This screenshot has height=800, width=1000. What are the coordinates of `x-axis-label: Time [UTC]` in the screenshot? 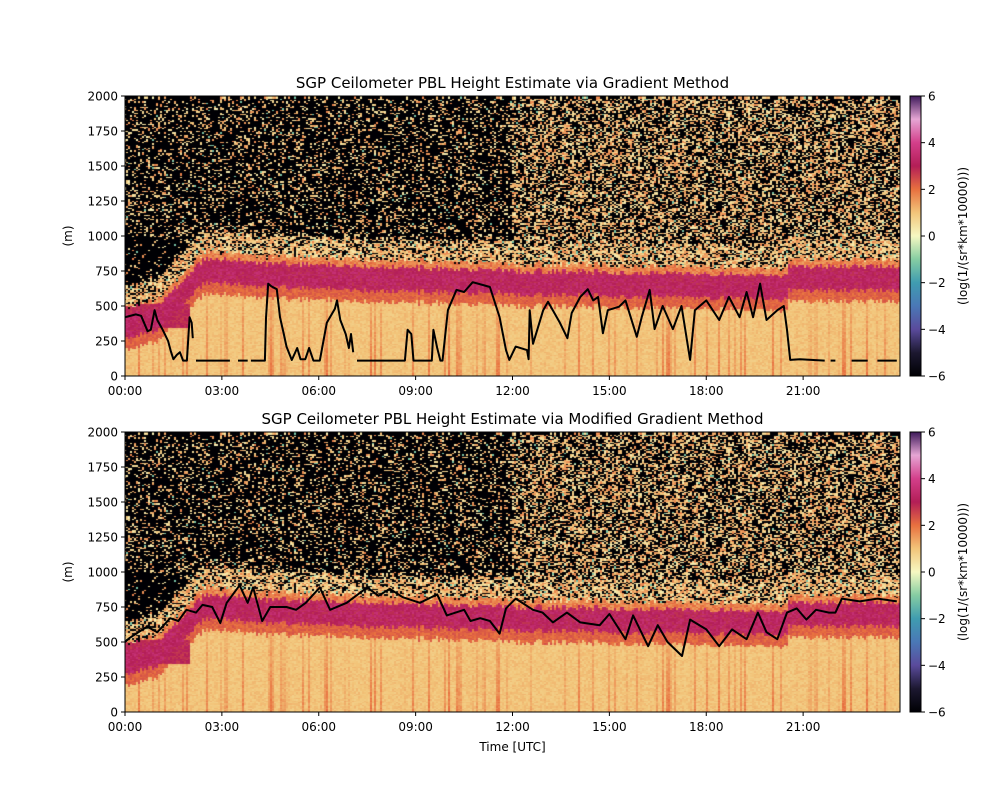 It's located at (511, 747).